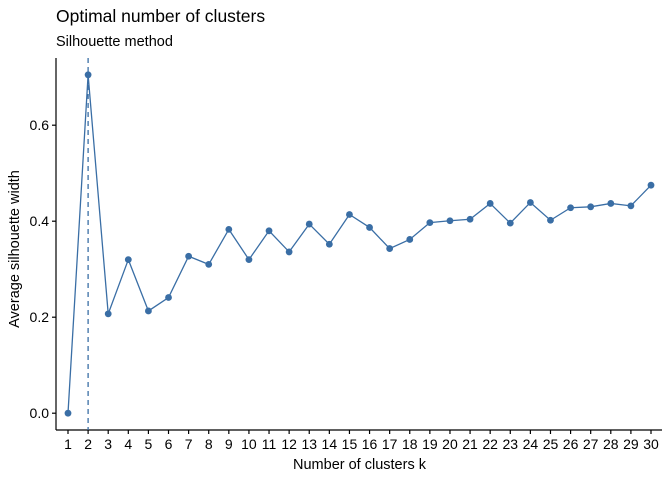  What do you see at coordinates (40, 413) in the screenshot?
I see `y-tick-label: 0.0` at bounding box center [40, 413].